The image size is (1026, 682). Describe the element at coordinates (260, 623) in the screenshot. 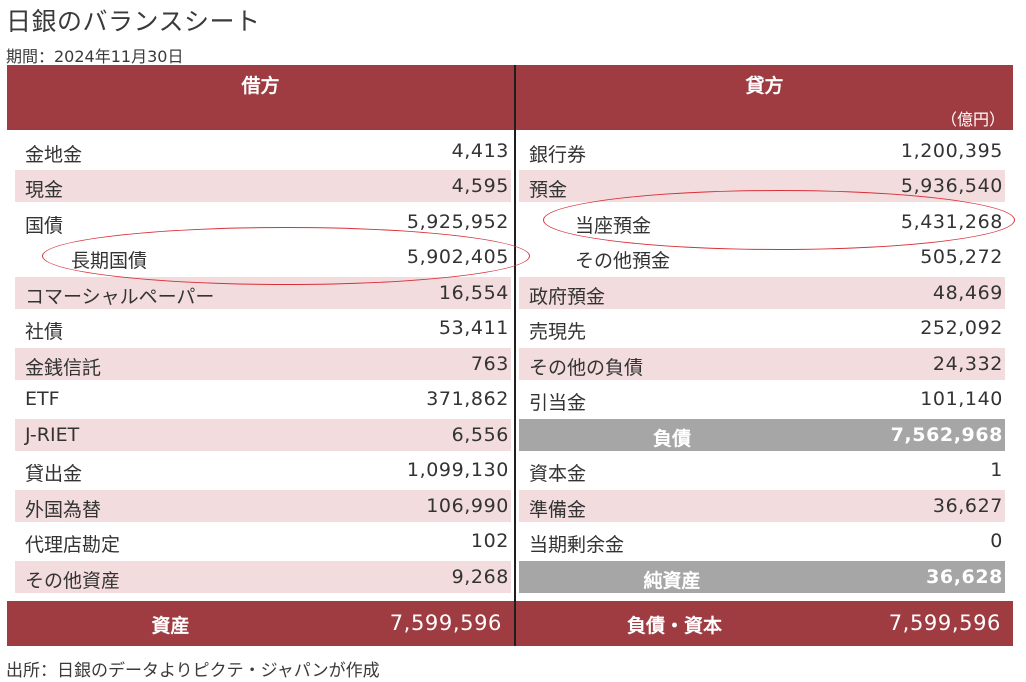

I see `assets-total-row: 資産 7,599,596` at that location.